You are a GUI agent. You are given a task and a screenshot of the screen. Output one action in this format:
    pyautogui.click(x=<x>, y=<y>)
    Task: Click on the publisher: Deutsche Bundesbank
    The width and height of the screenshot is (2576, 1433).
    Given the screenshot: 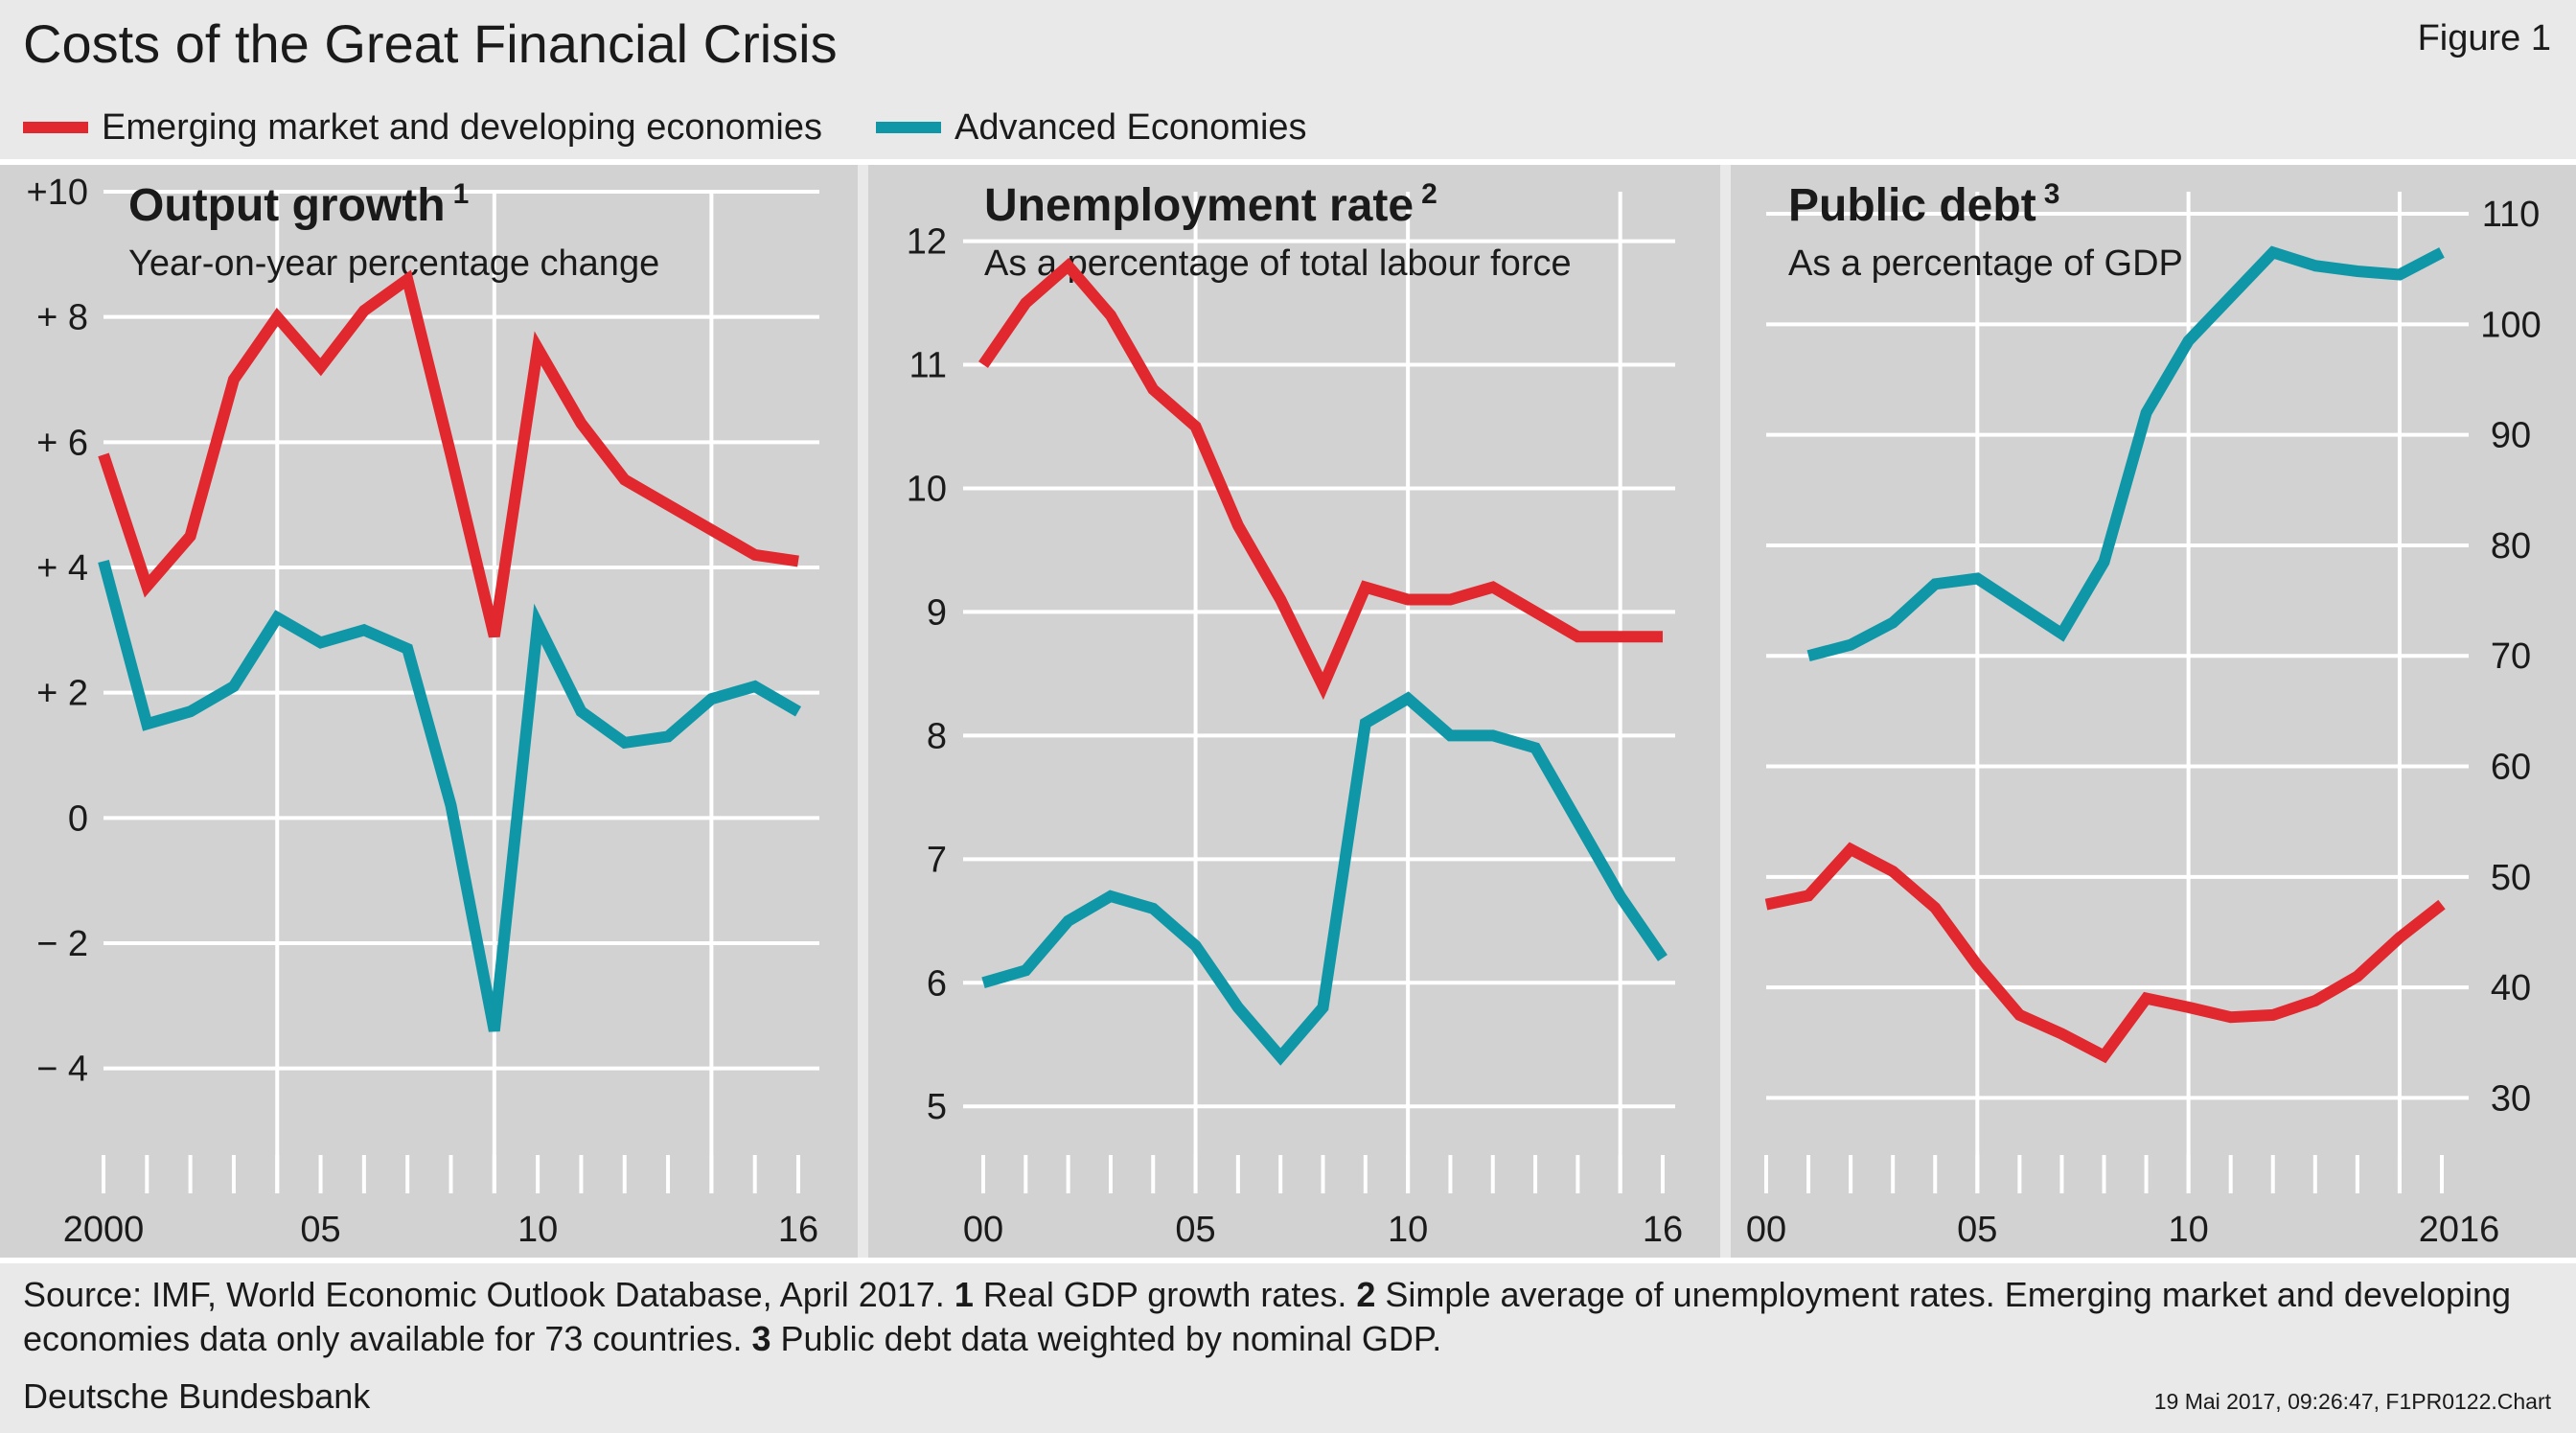 What is the action you would take?
    pyautogui.click(x=197, y=1396)
    